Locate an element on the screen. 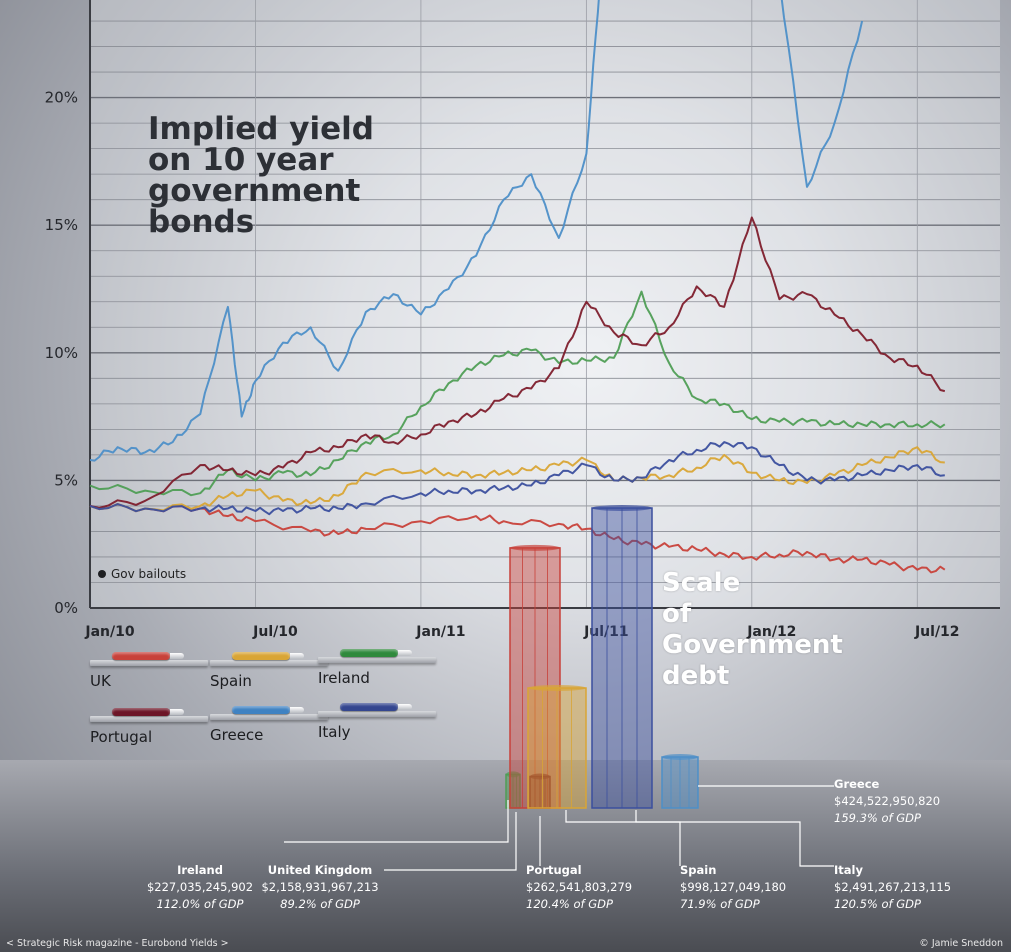  legend-item-portugal: Portugal is located at coordinates (170, 732).